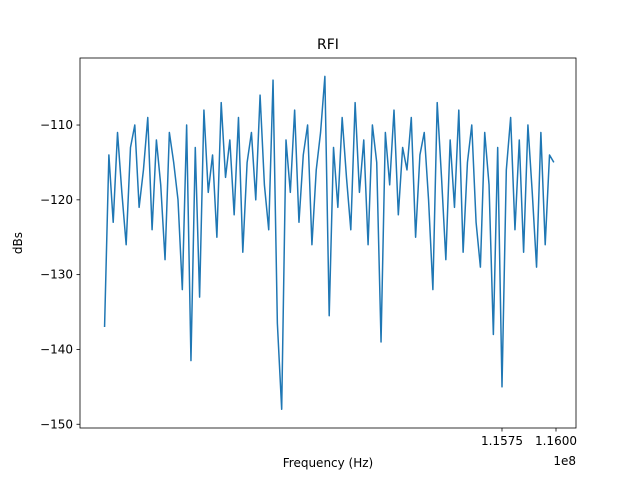 This screenshot has width=640, height=480. I want to click on y-tick-label: −130, so click(56, 275).